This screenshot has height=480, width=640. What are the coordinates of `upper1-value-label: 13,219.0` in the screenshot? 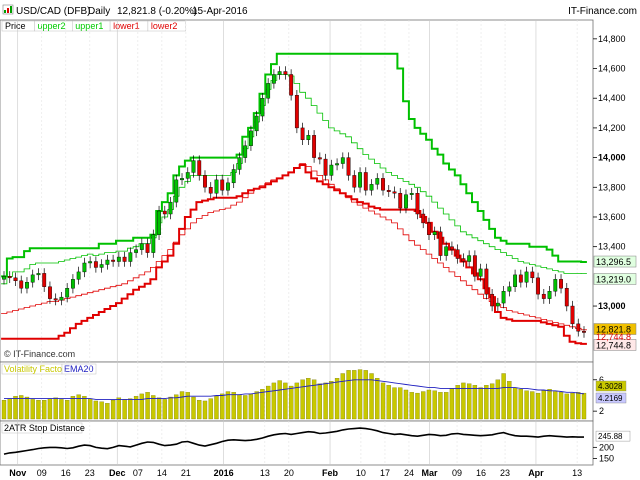 It's located at (613, 279).